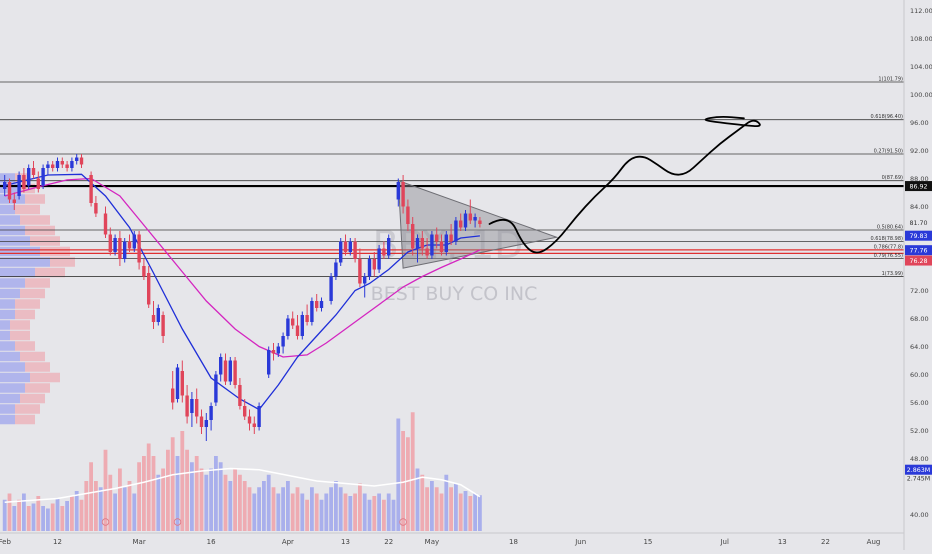 This screenshot has width=932, height=554. I want to click on price-tick-label: 60.00, so click(919, 375).